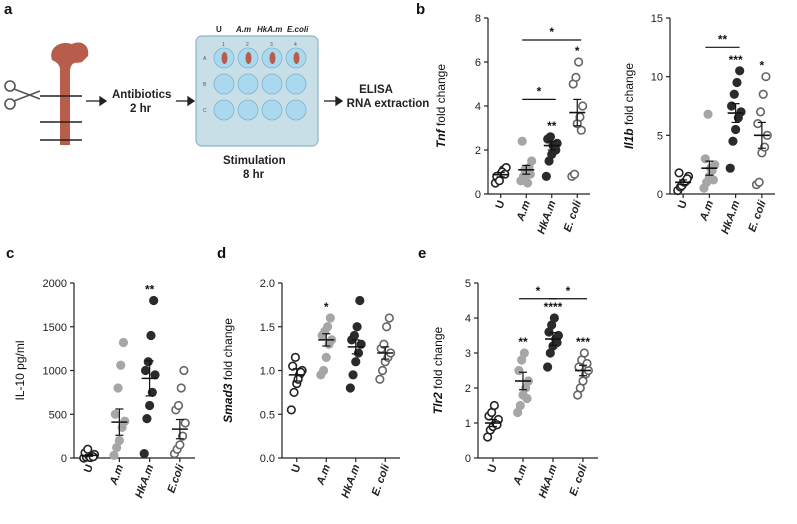 This screenshot has width=797, height=524. Describe the element at coordinates (267, 328) in the screenshot. I see `y-tick-label: 1.5` at that location.